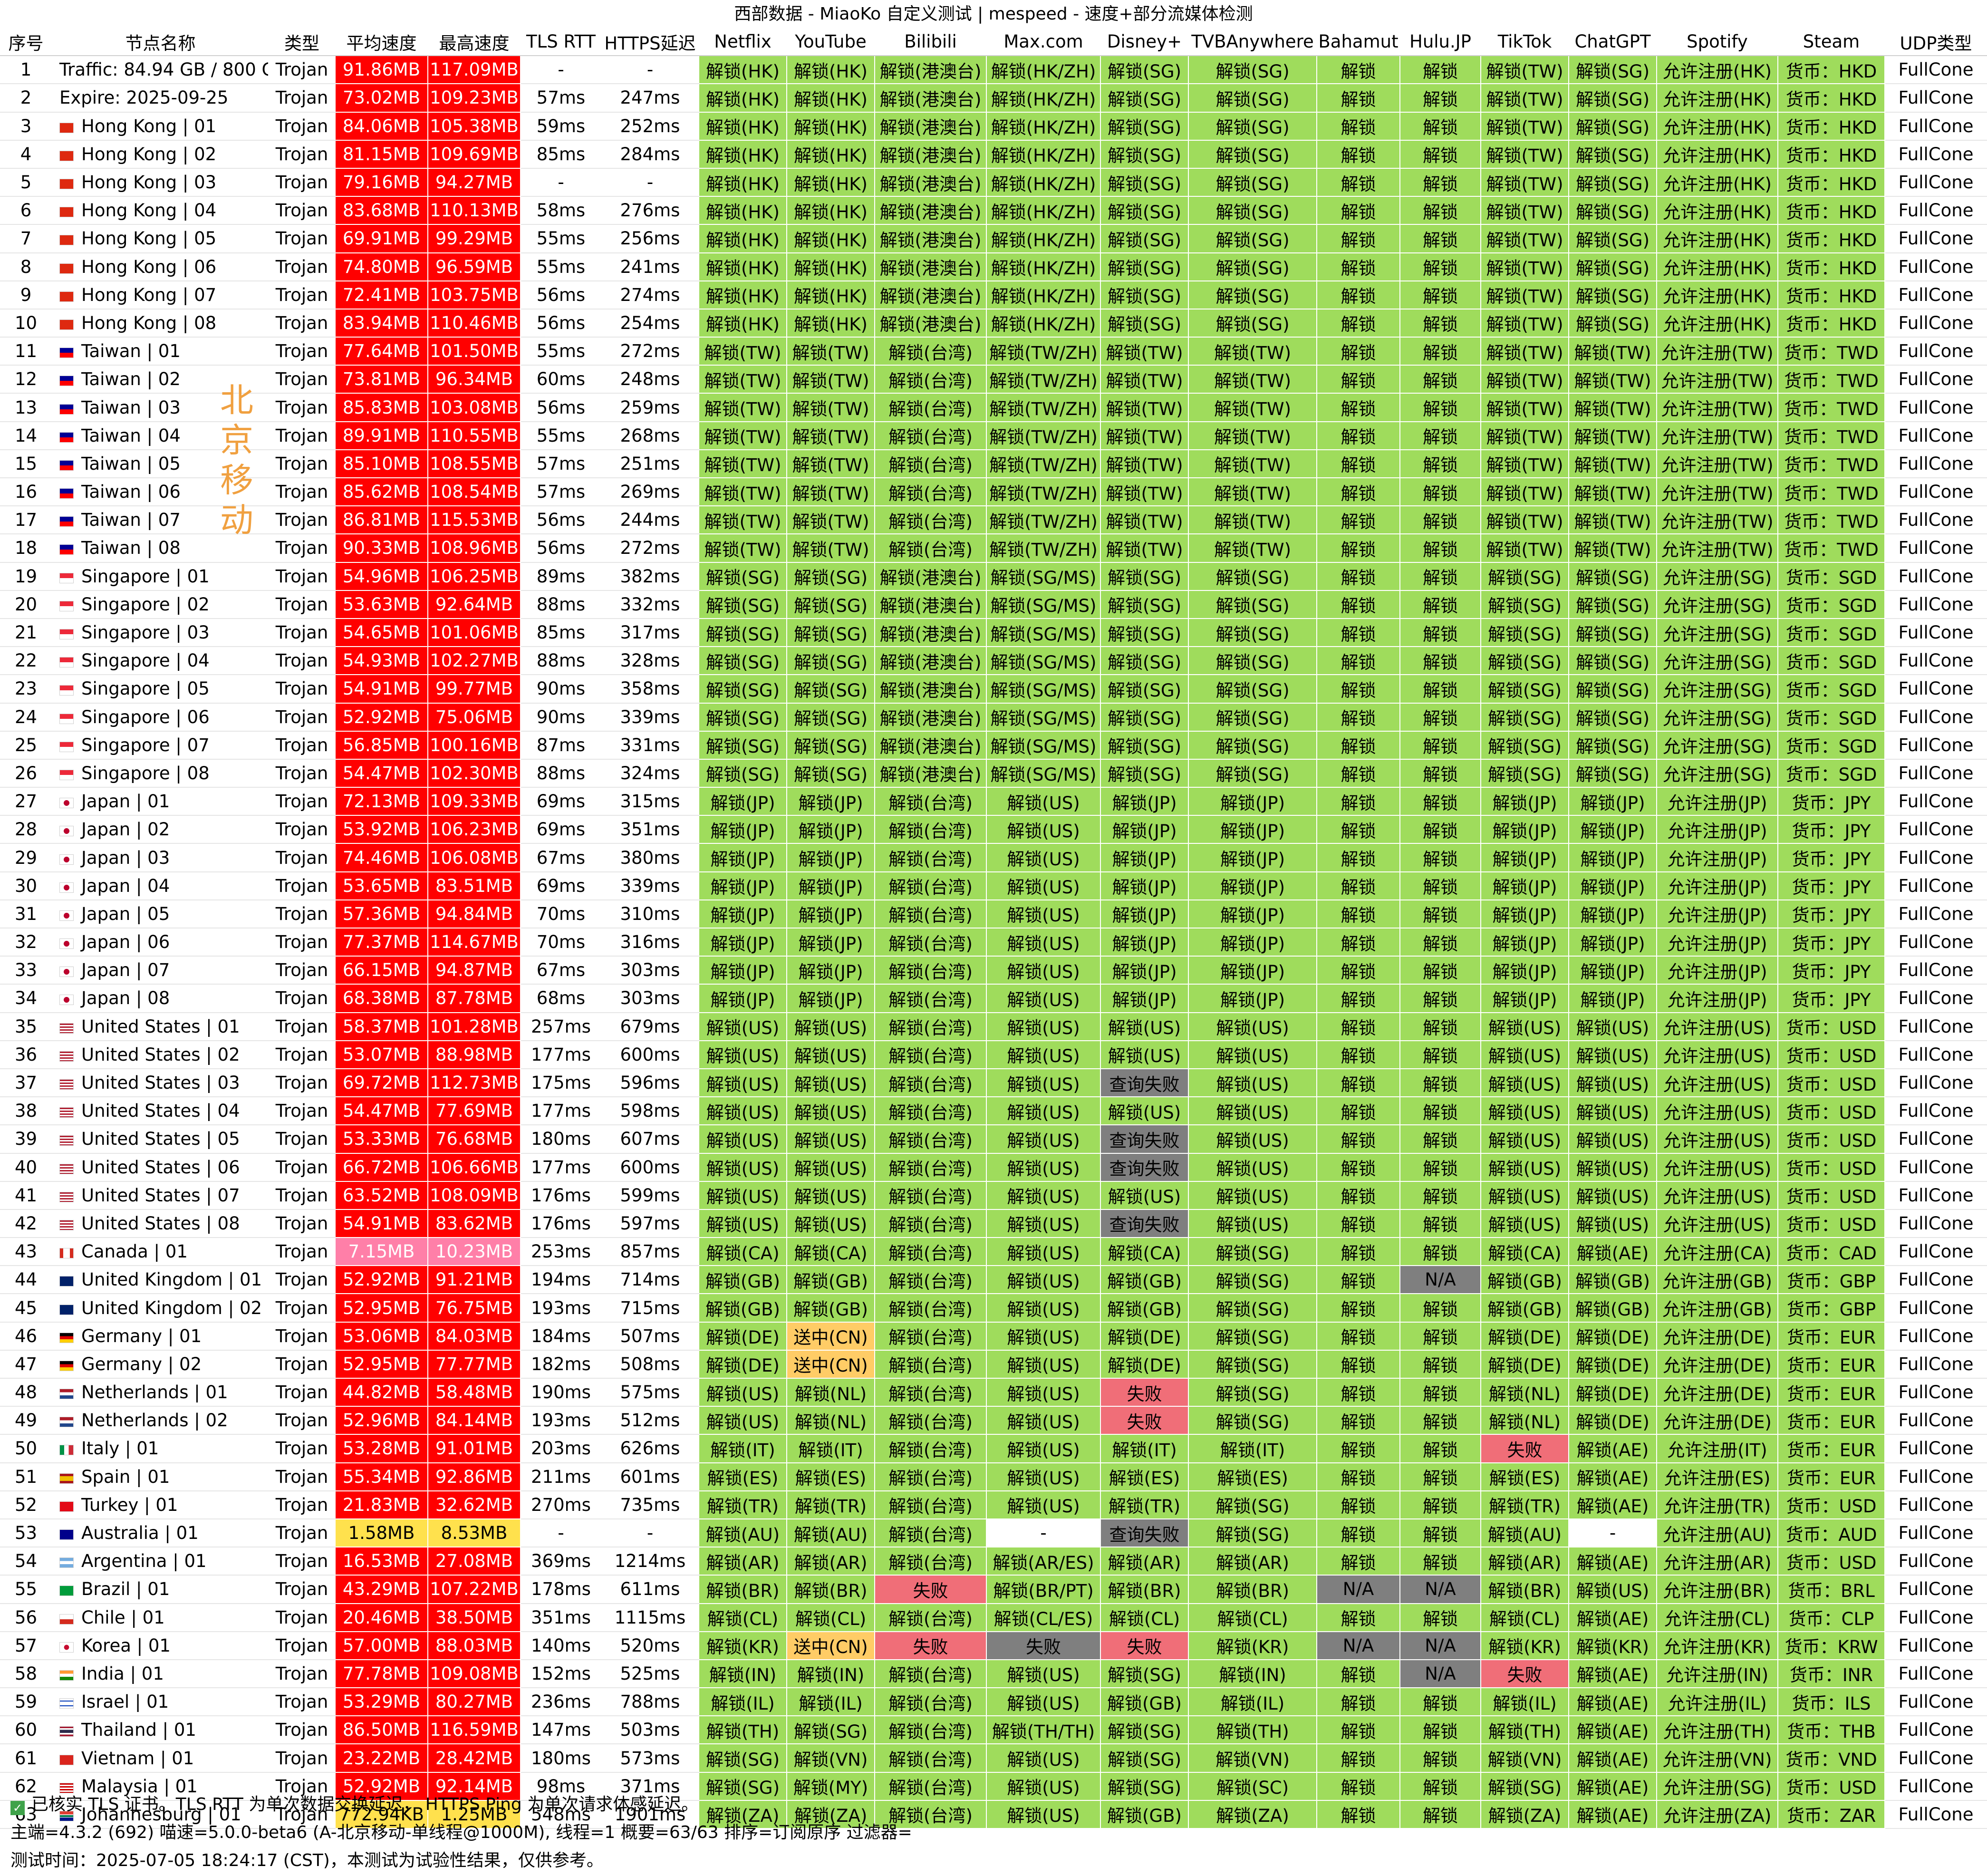 This screenshot has width=1987, height=1876. Describe the element at coordinates (1525, 970) in the screenshot. I see `cell-tiktok: 解锁(JP)` at that location.